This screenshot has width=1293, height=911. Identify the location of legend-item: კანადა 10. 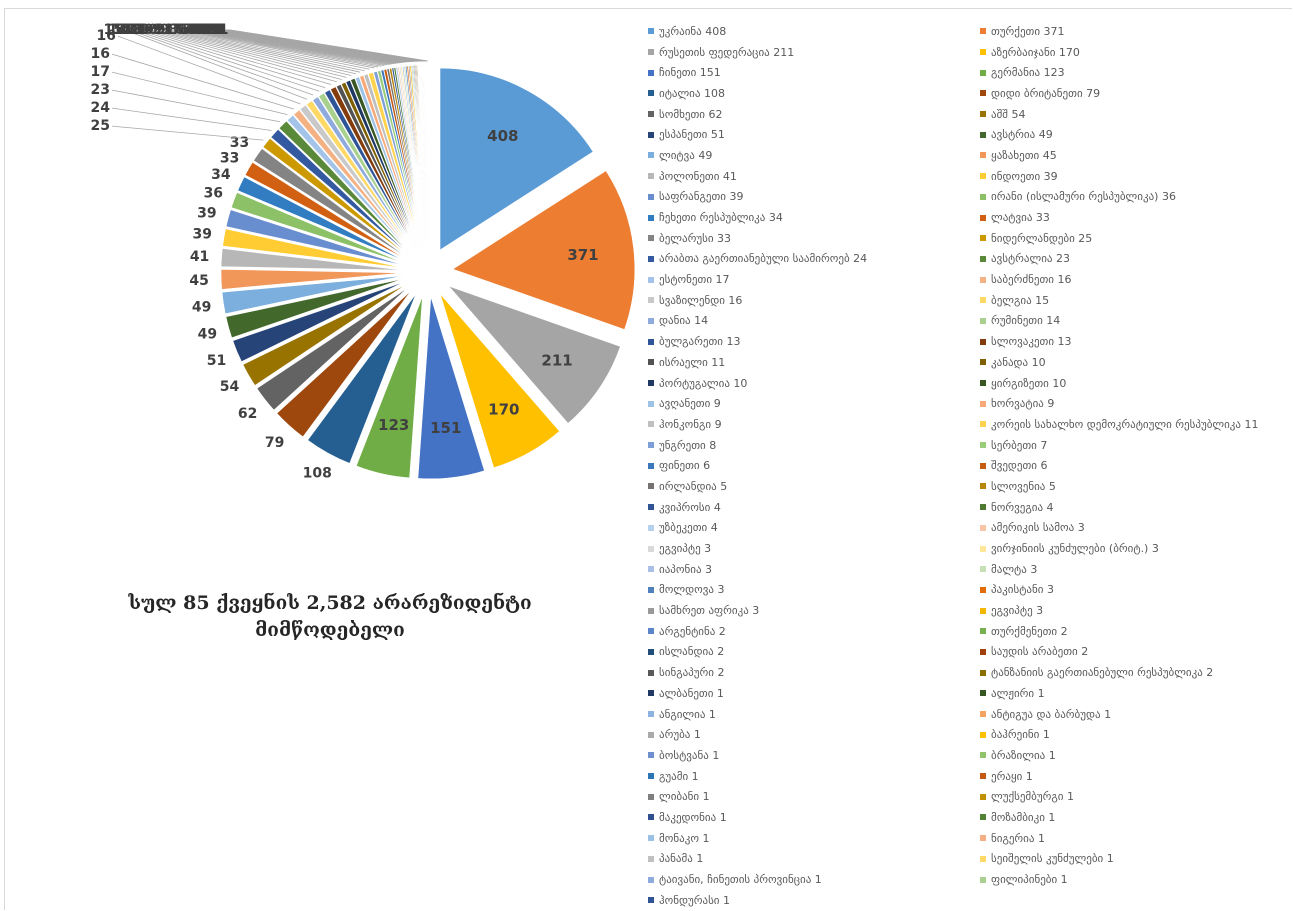
(1136, 362).